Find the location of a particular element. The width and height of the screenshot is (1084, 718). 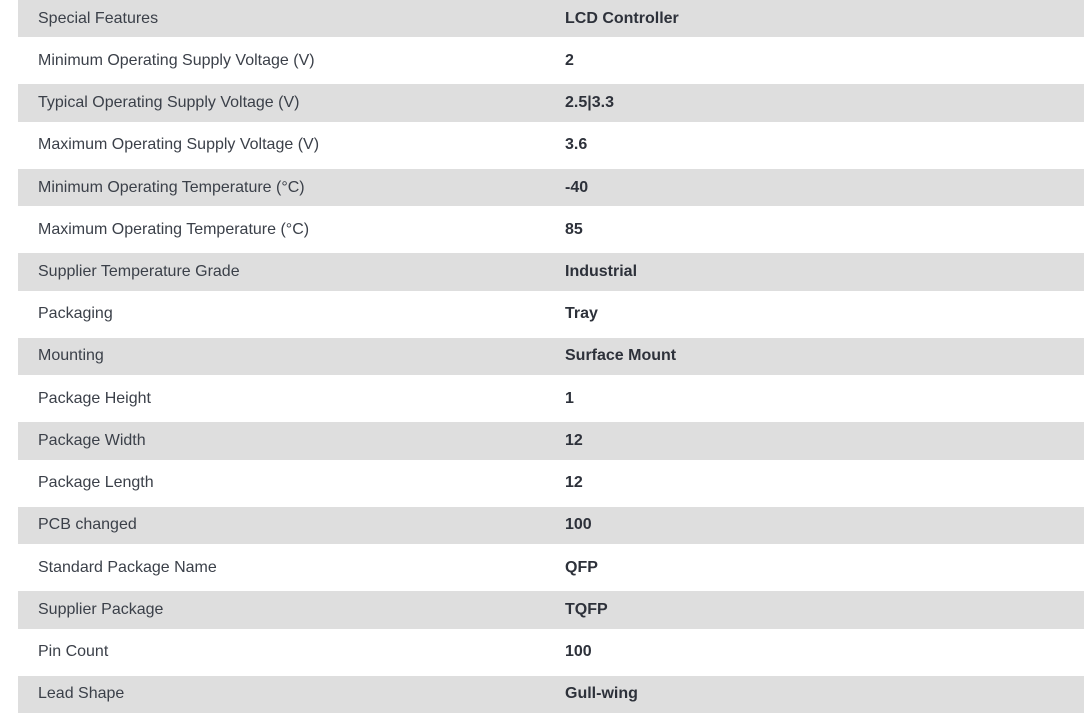

spec-label: Maximum Operating Supply Voltage (V) is located at coordinates (179, 145).